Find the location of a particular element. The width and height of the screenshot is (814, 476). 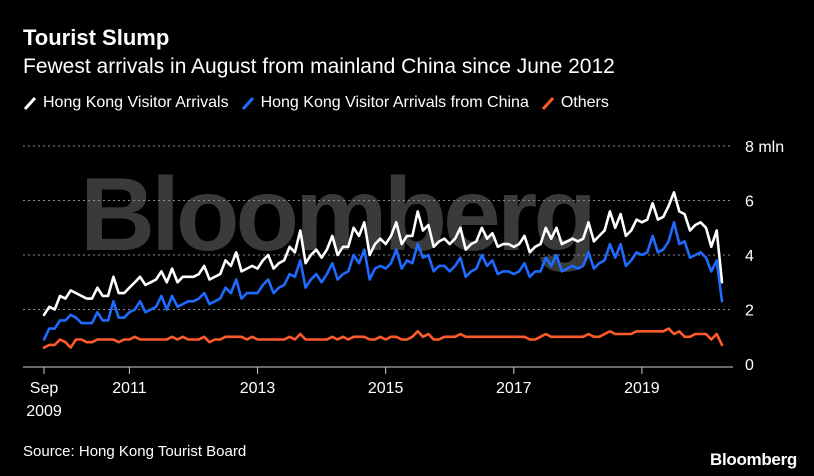

x-tick-label: Sep is located at coordinates (44, 388).